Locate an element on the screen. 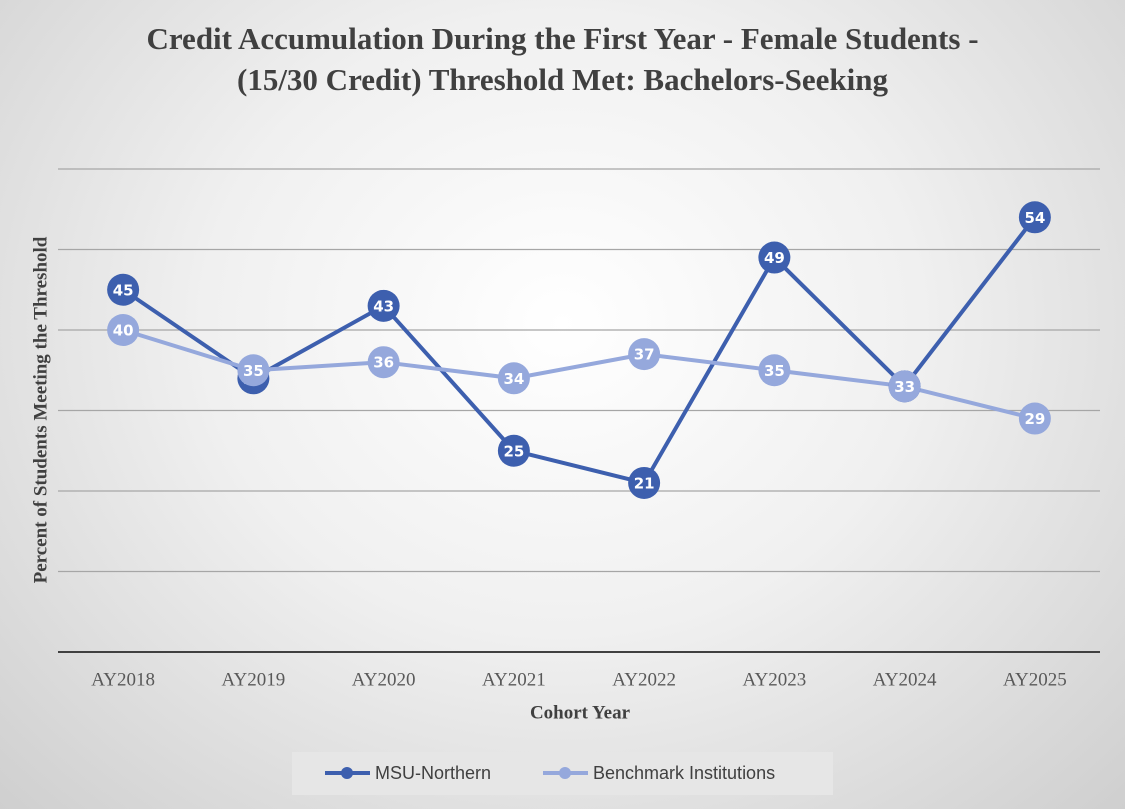 The image size is (1125, 809). data-label: 25 is located at coordinates (513, 451).